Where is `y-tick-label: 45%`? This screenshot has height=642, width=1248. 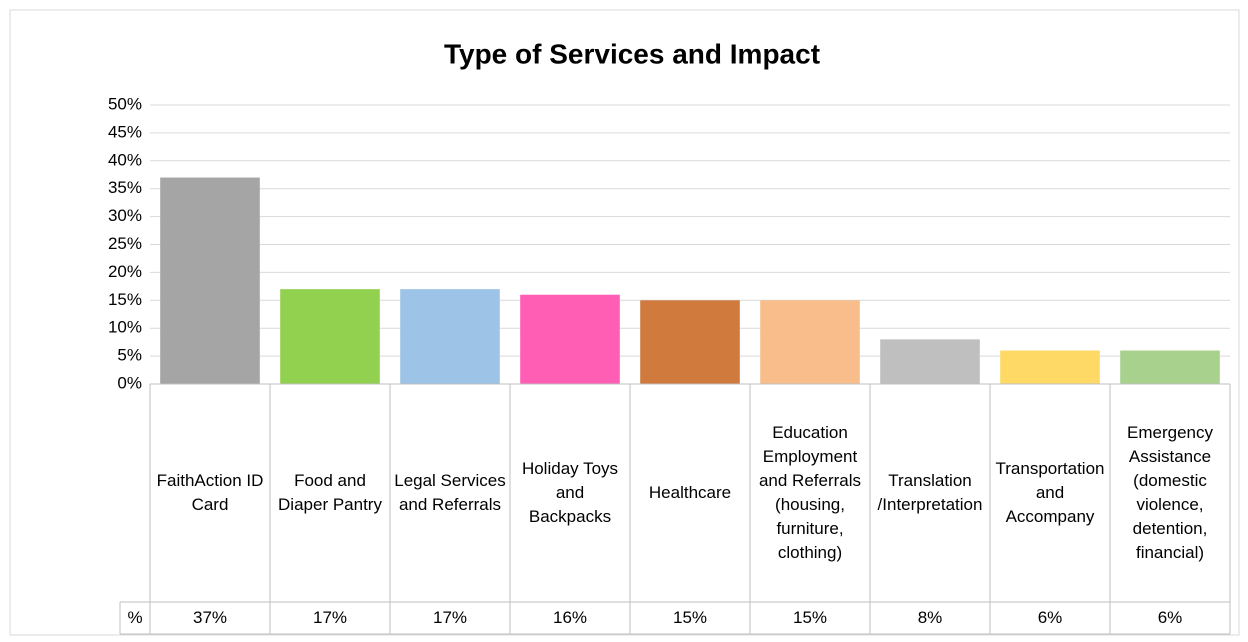
y-tick-label: 45% is located at coordinates (125, 131).